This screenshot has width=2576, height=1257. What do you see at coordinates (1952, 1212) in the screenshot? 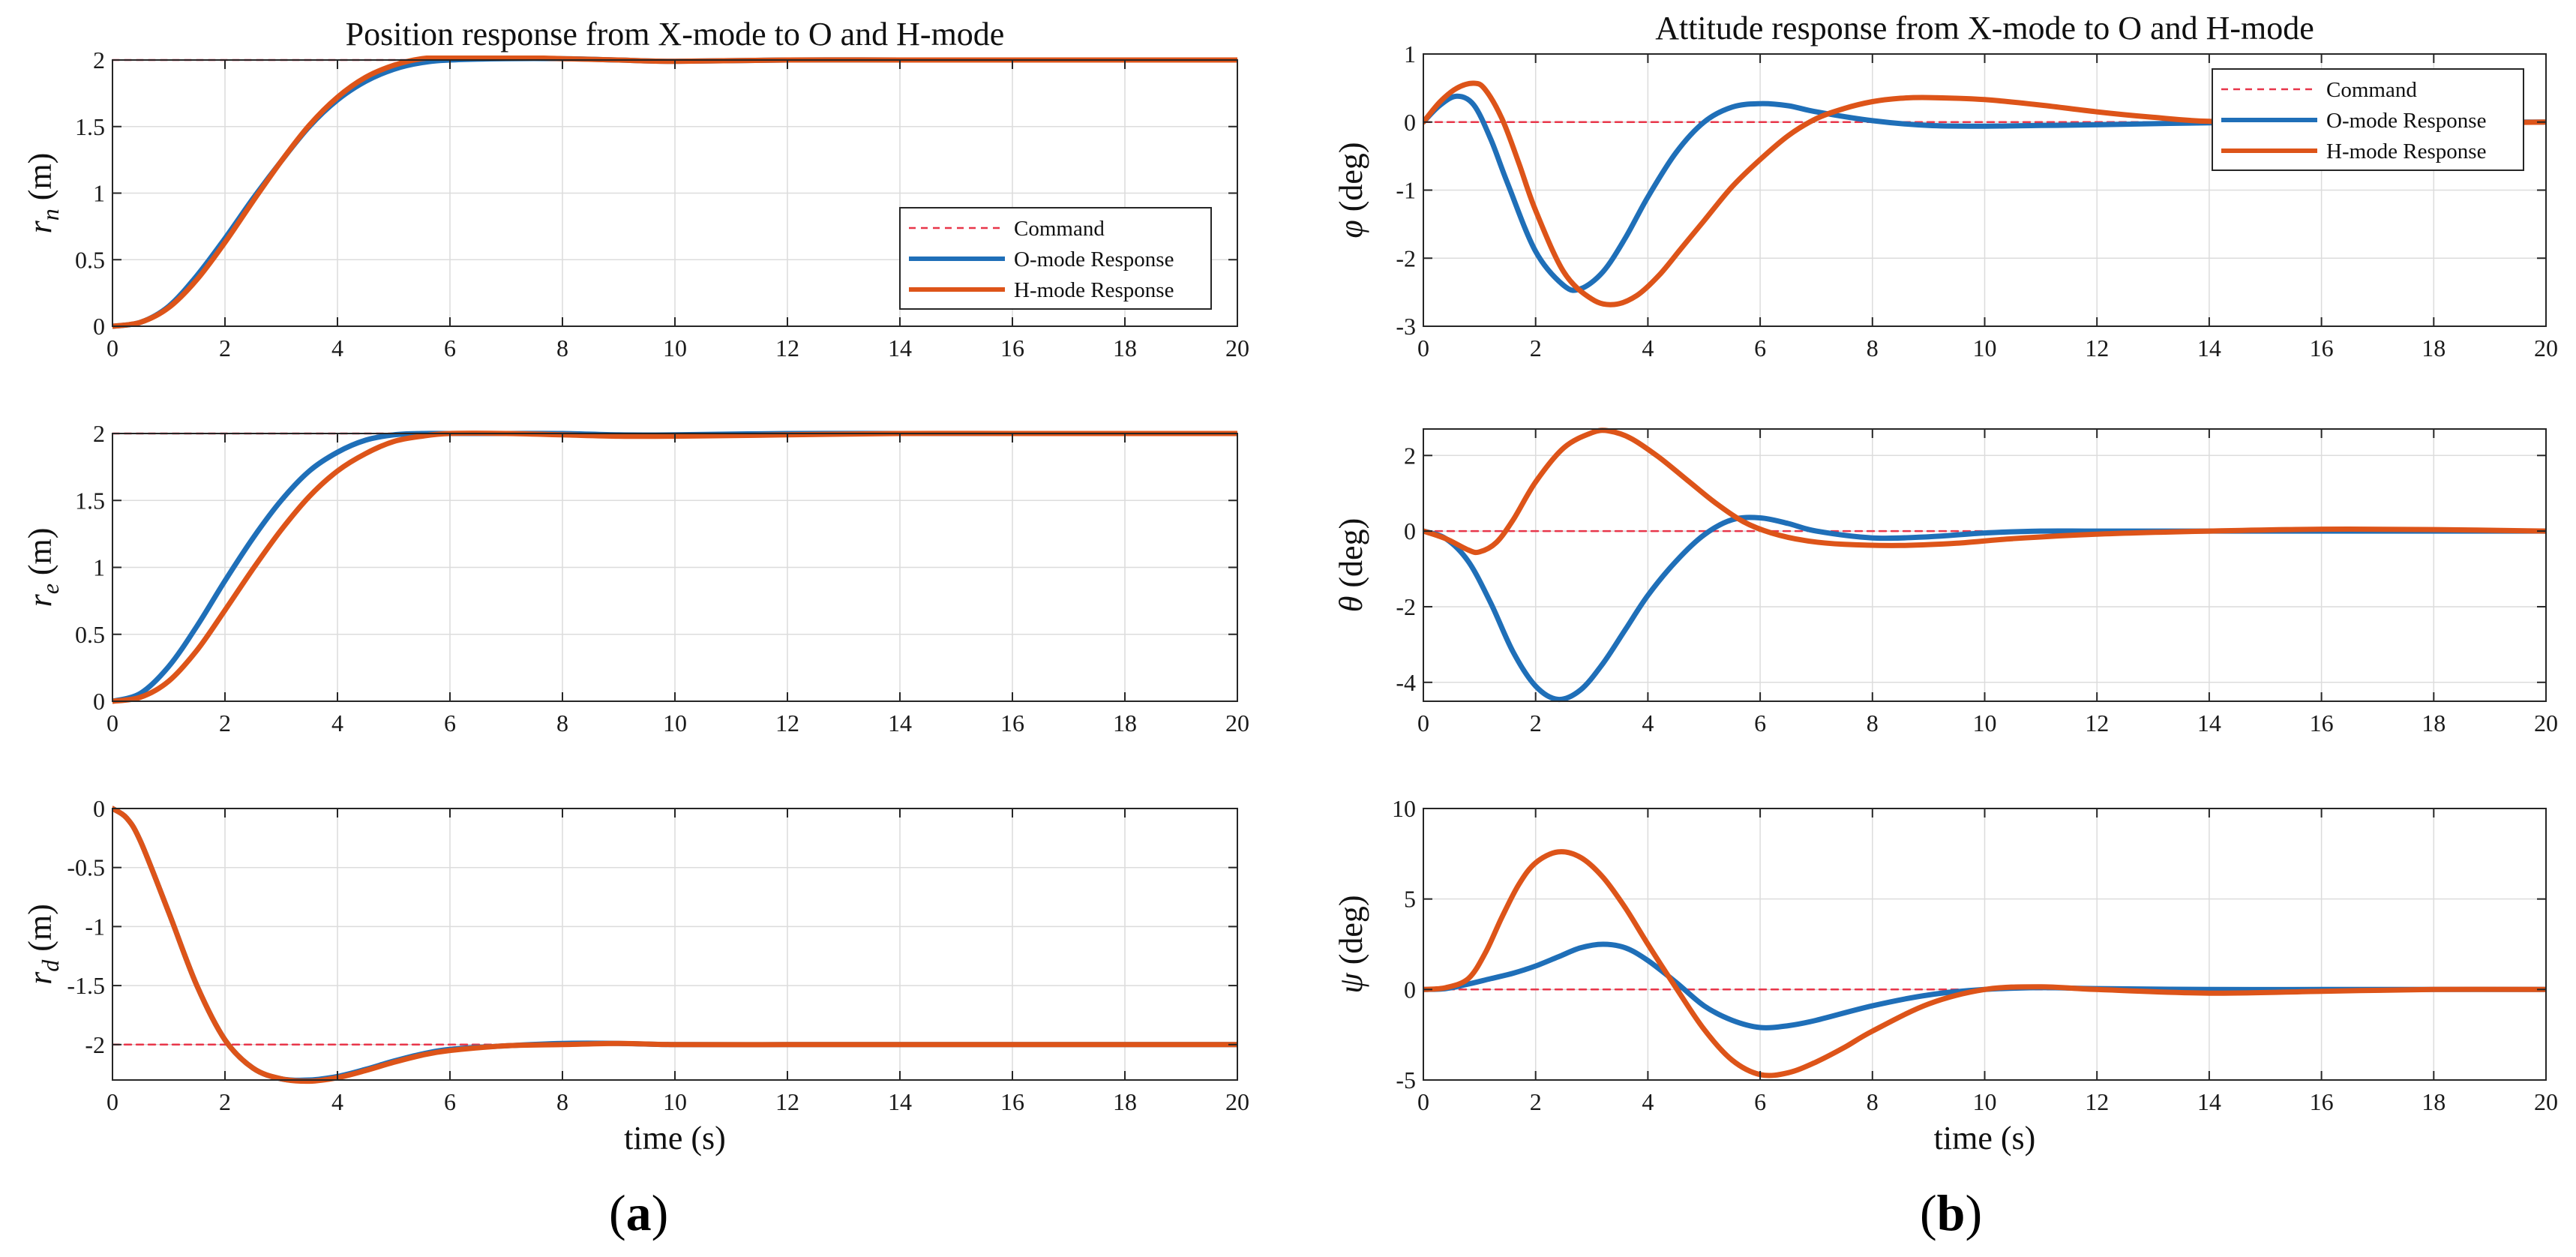
I see `panel-label-b: (b)` at bounding box center [1952, 1212].